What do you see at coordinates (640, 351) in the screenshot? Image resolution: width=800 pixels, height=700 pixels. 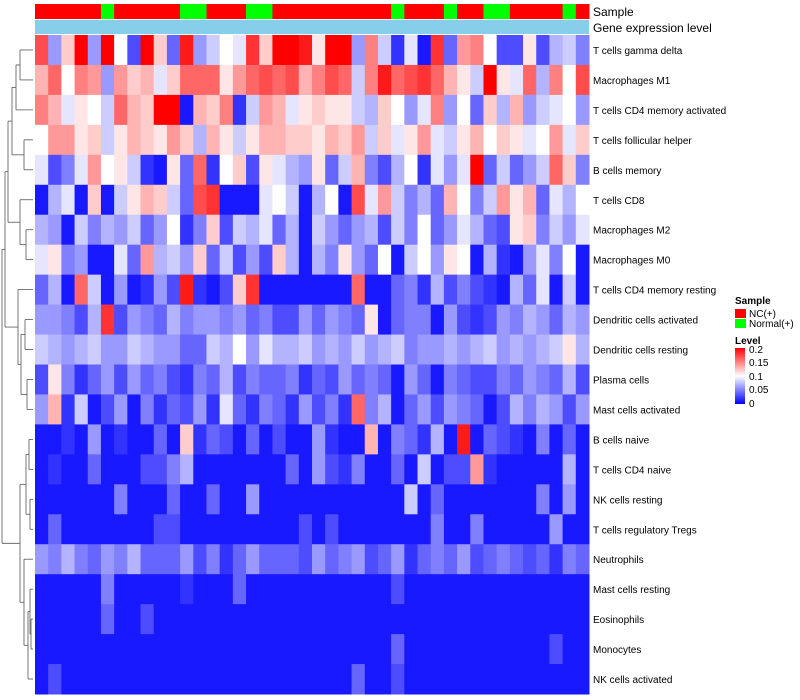 I see `row-label: Dendritic cells resting` at bounding box center [640, 351].